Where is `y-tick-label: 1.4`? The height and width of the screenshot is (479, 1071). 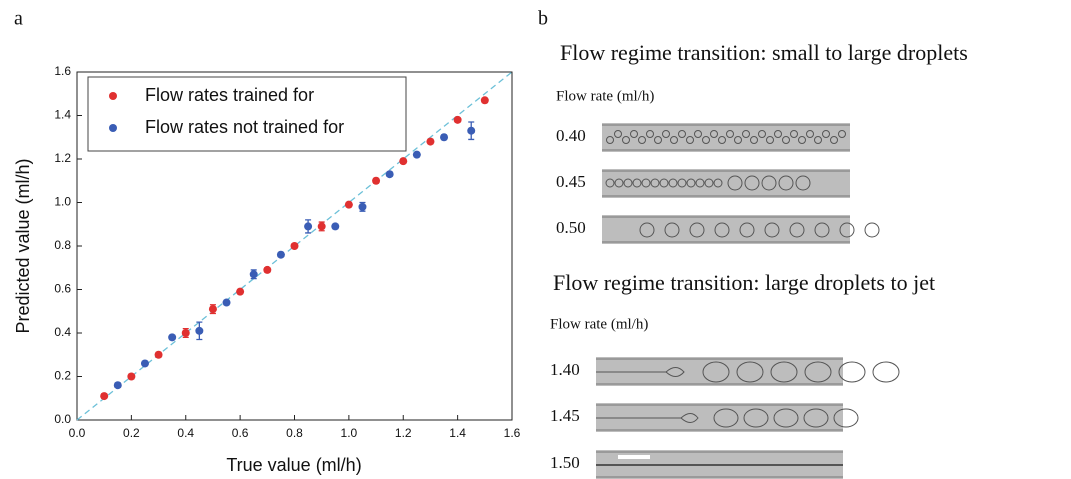 y-tick-label: 1.4 is located at coordinates (62, 115).